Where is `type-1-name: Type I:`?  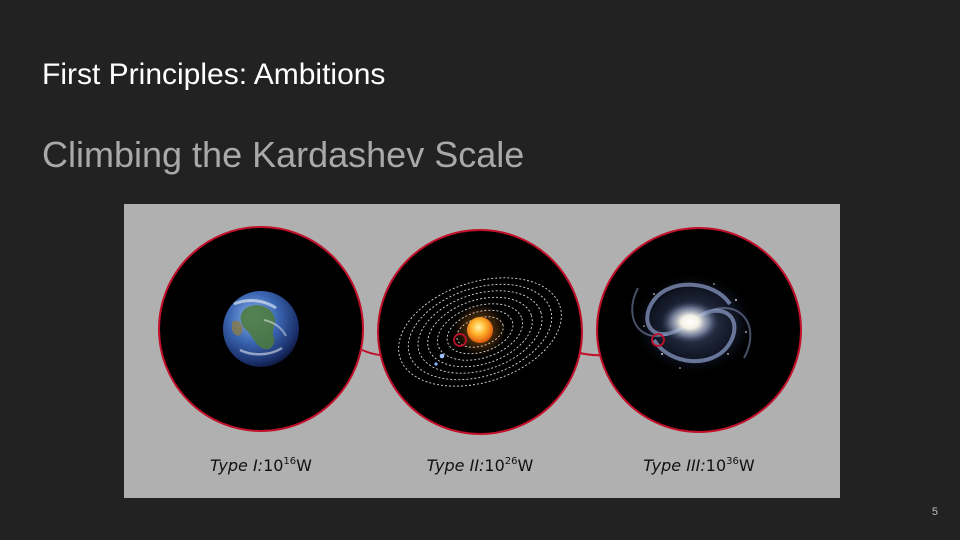
type-1-name: Type I: is located at coordinates (237, 465).